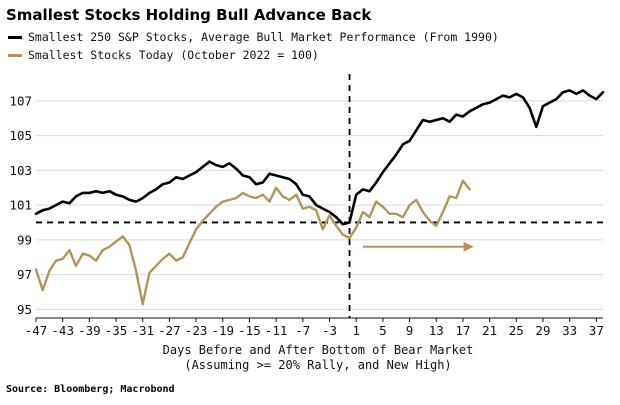 The width and height of the screenshot is (620, 405). What do you see at coordinates (20, 170) in the screenshot?
I see `y-tick-label-103: 103` at bounding box center [20, 170].